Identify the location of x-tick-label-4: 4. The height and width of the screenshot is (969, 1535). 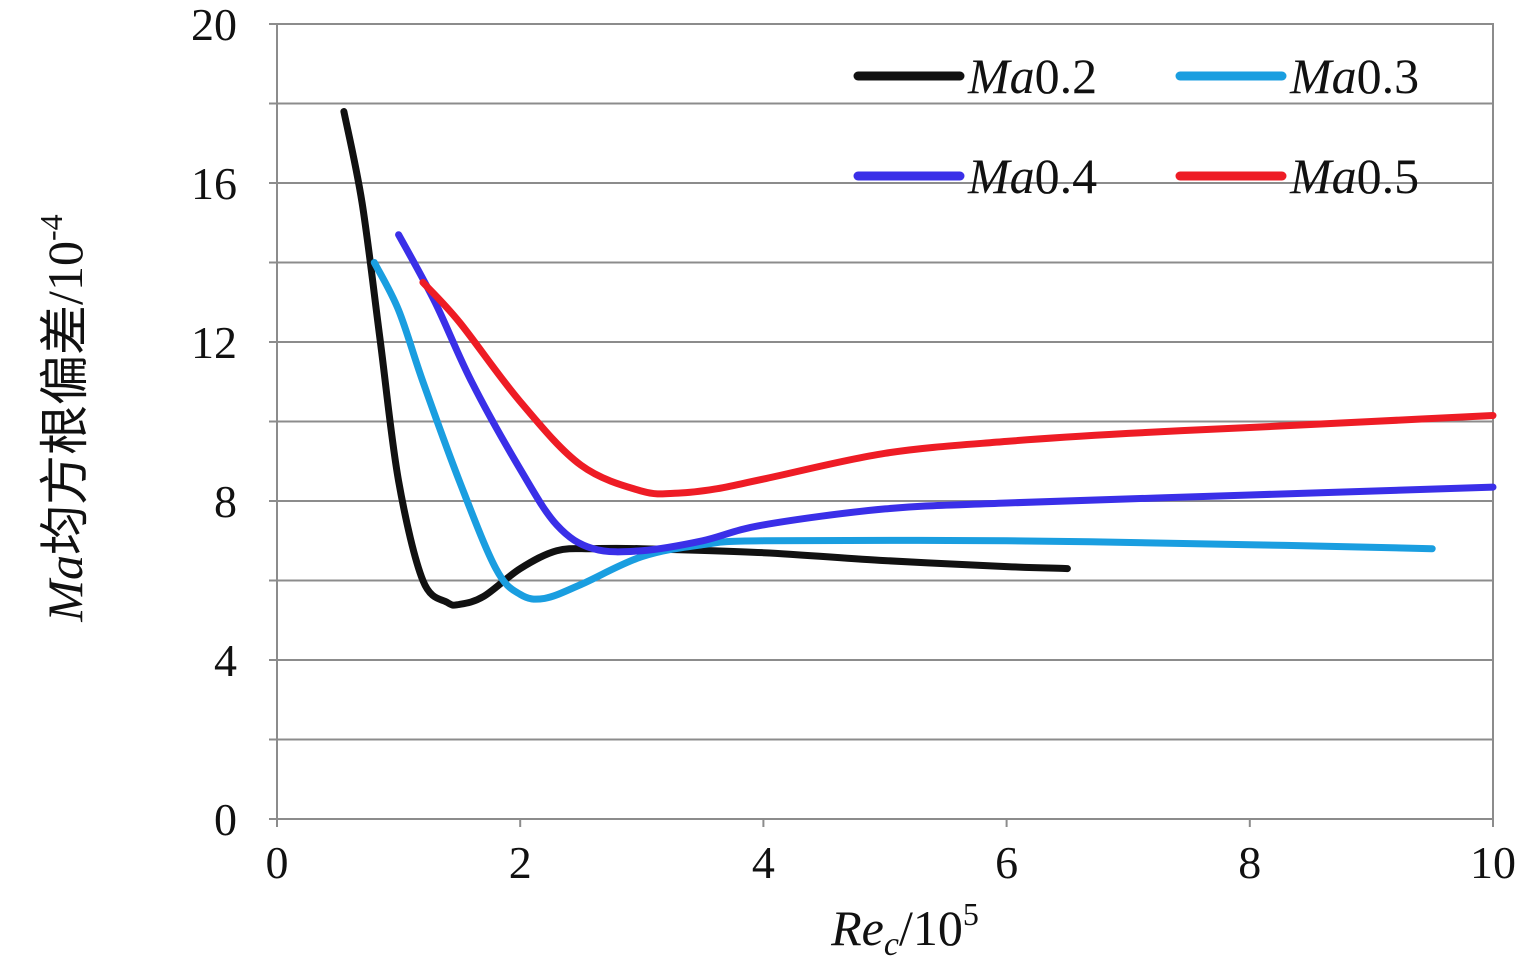
(763, 862).